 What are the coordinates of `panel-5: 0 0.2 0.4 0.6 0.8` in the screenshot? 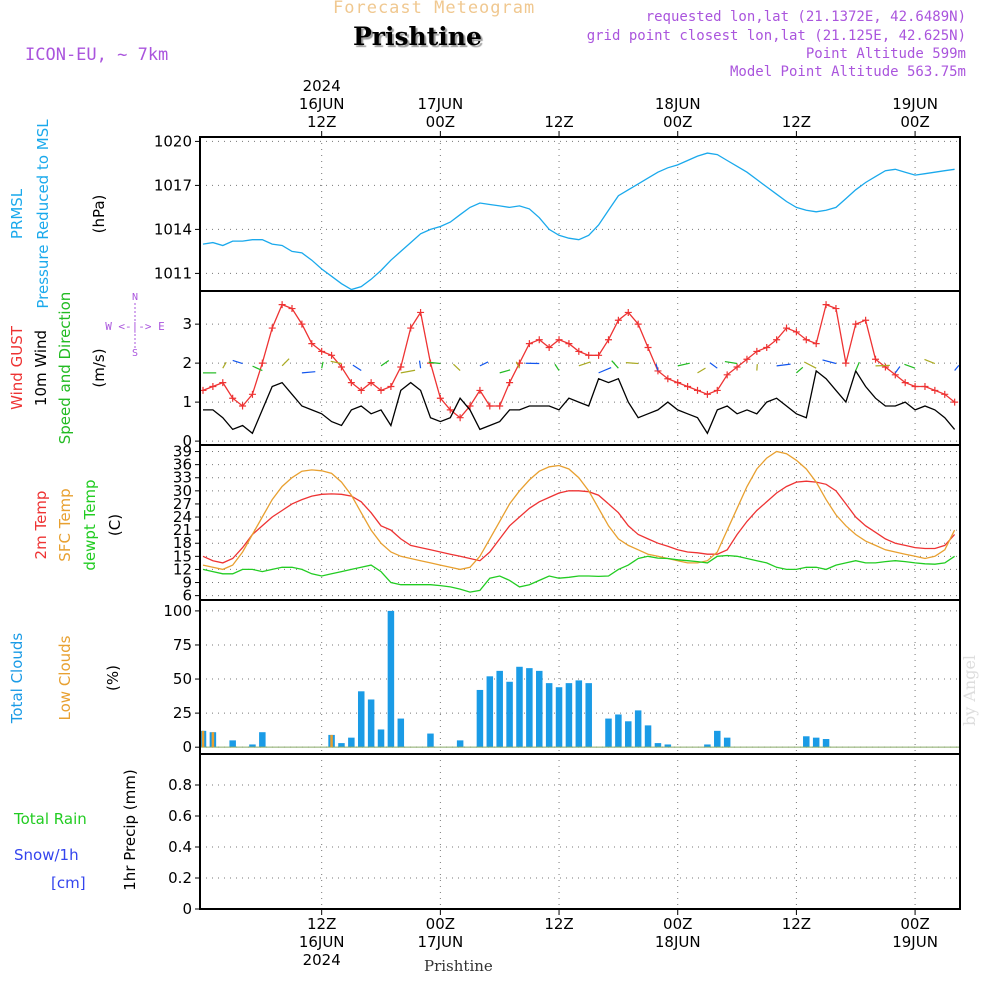 It's located at (564, 835).